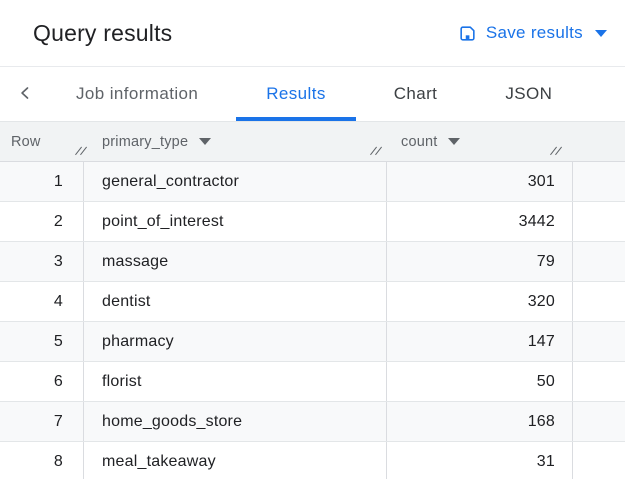 The image size is (625, 479). Describe the element at coordinates (42, 181) in the screenshot. I see `row-number-cell: 1` at that location.